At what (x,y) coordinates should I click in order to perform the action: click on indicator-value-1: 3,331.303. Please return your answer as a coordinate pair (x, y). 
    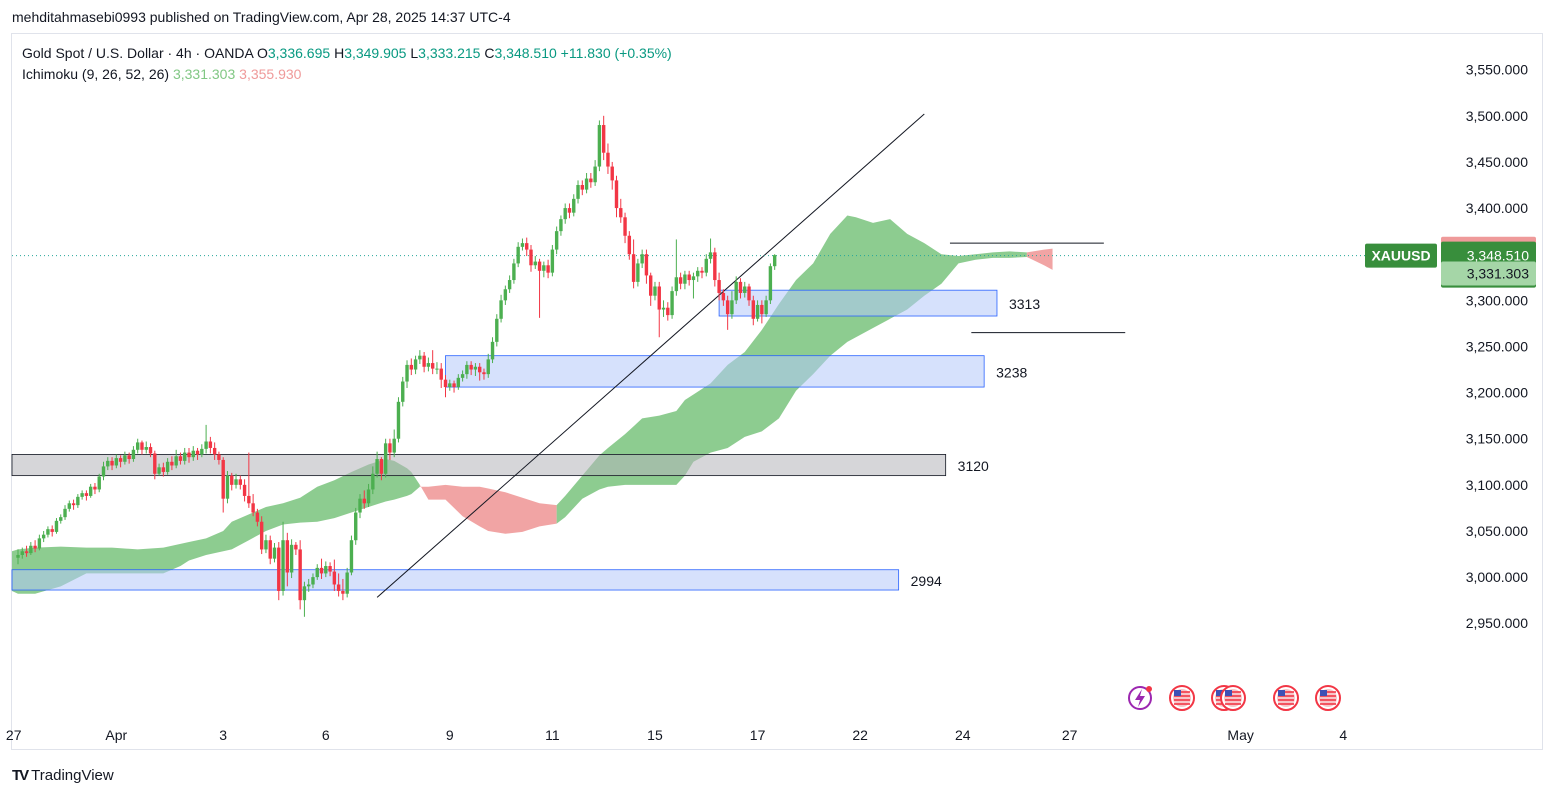
    Looking at the image, I should click on (204, 74).